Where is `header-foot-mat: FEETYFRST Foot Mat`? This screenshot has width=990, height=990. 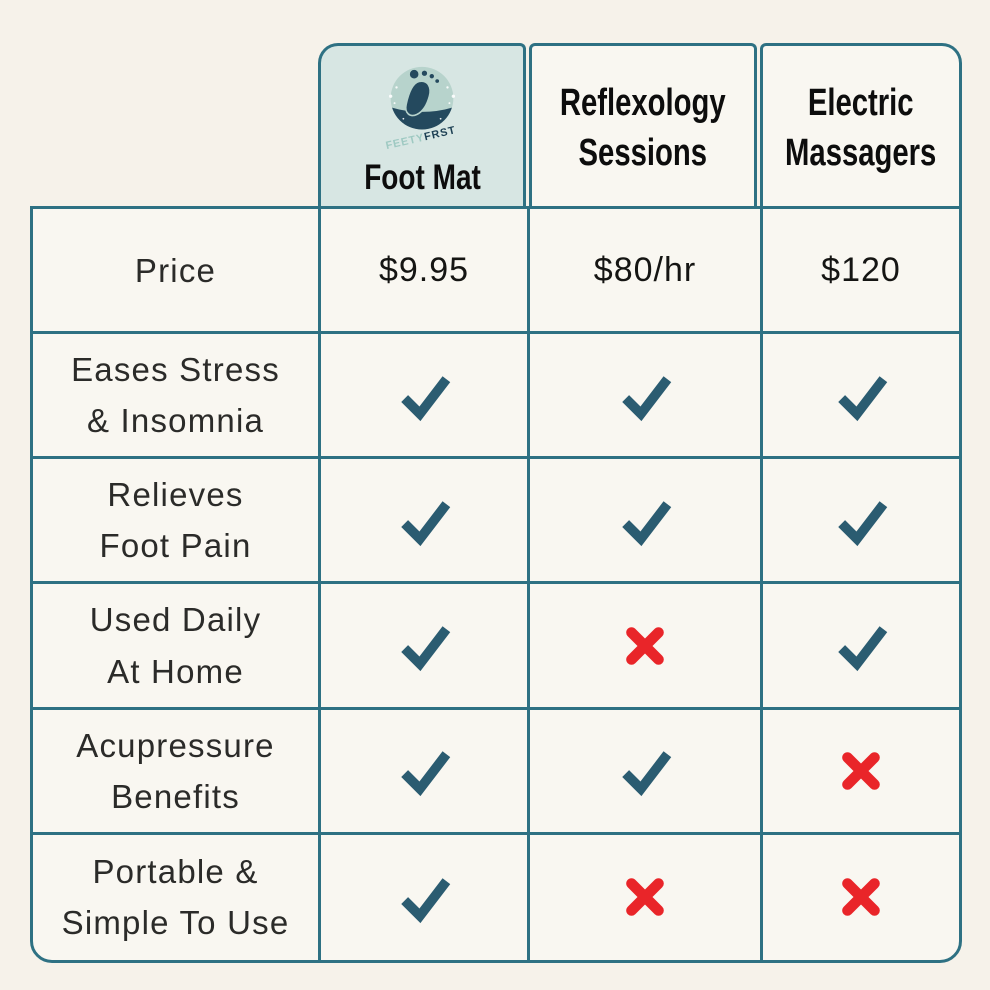
header-foot-mat: FEETYFRST Foot Mat is located at coordinates (422, 124).